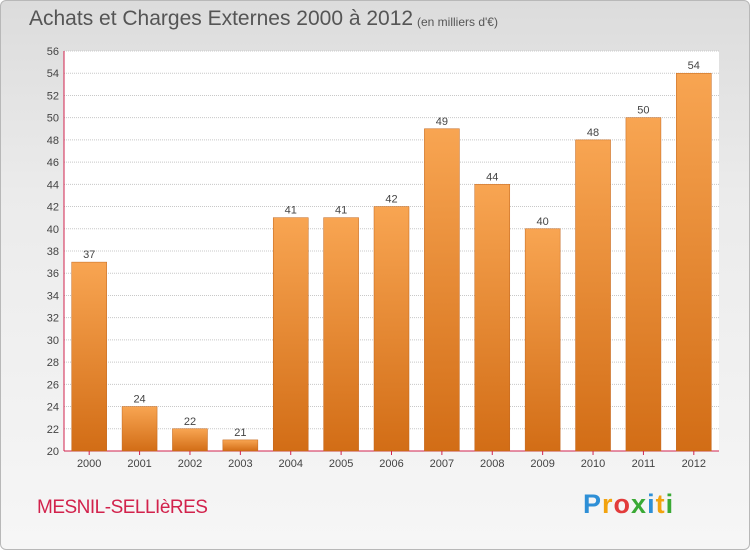 This screenshot has width=750, height=550. Describe the element at coordinates (53, 385) in the screenshot. I see `y-tick-label: 26` at that location.